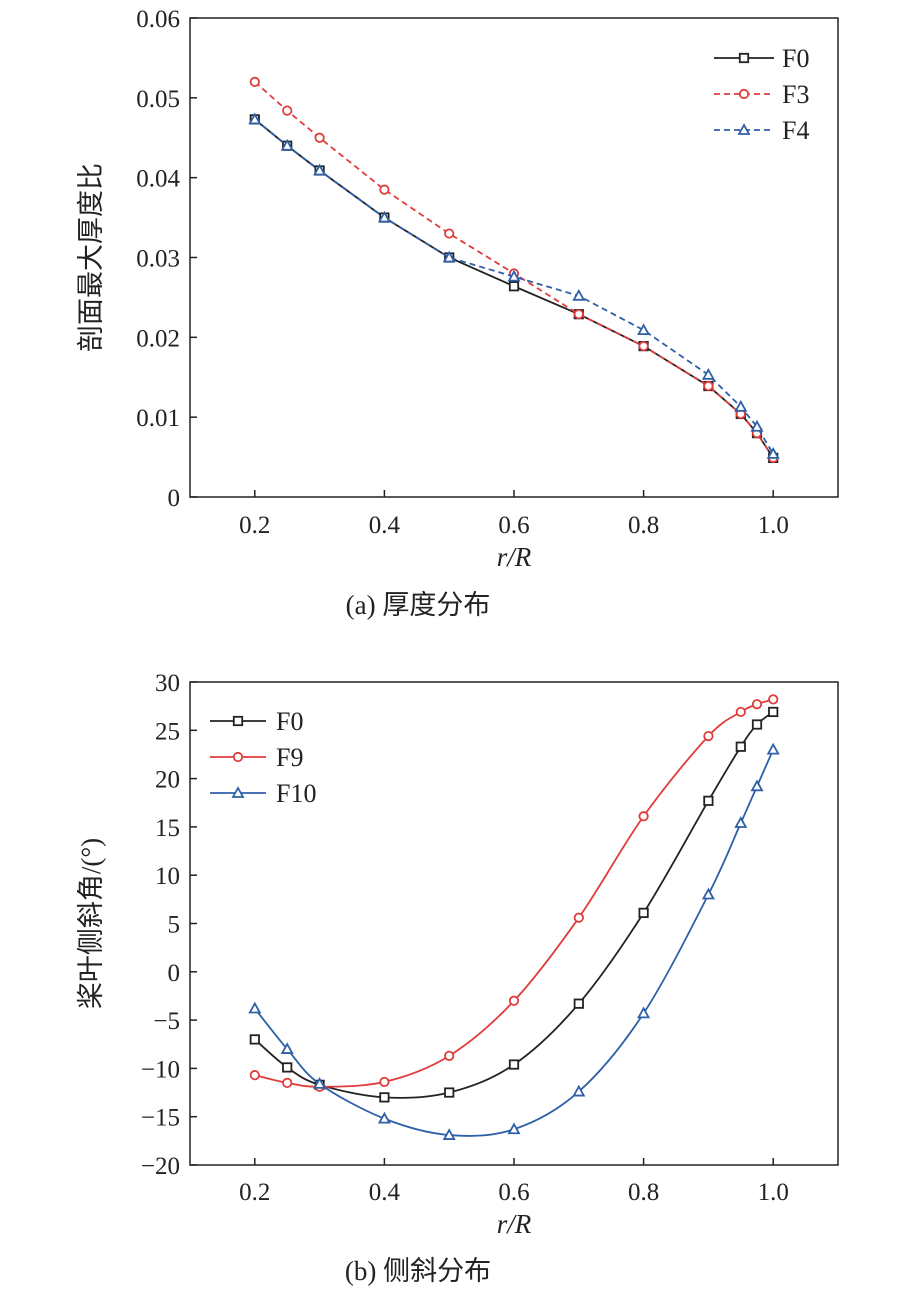 The image size is (921, 1294). What do you see at coordinates (158, 259) in the screenshot?
I see `y-tick-label: 0.03` at bounding box center [158, 259].